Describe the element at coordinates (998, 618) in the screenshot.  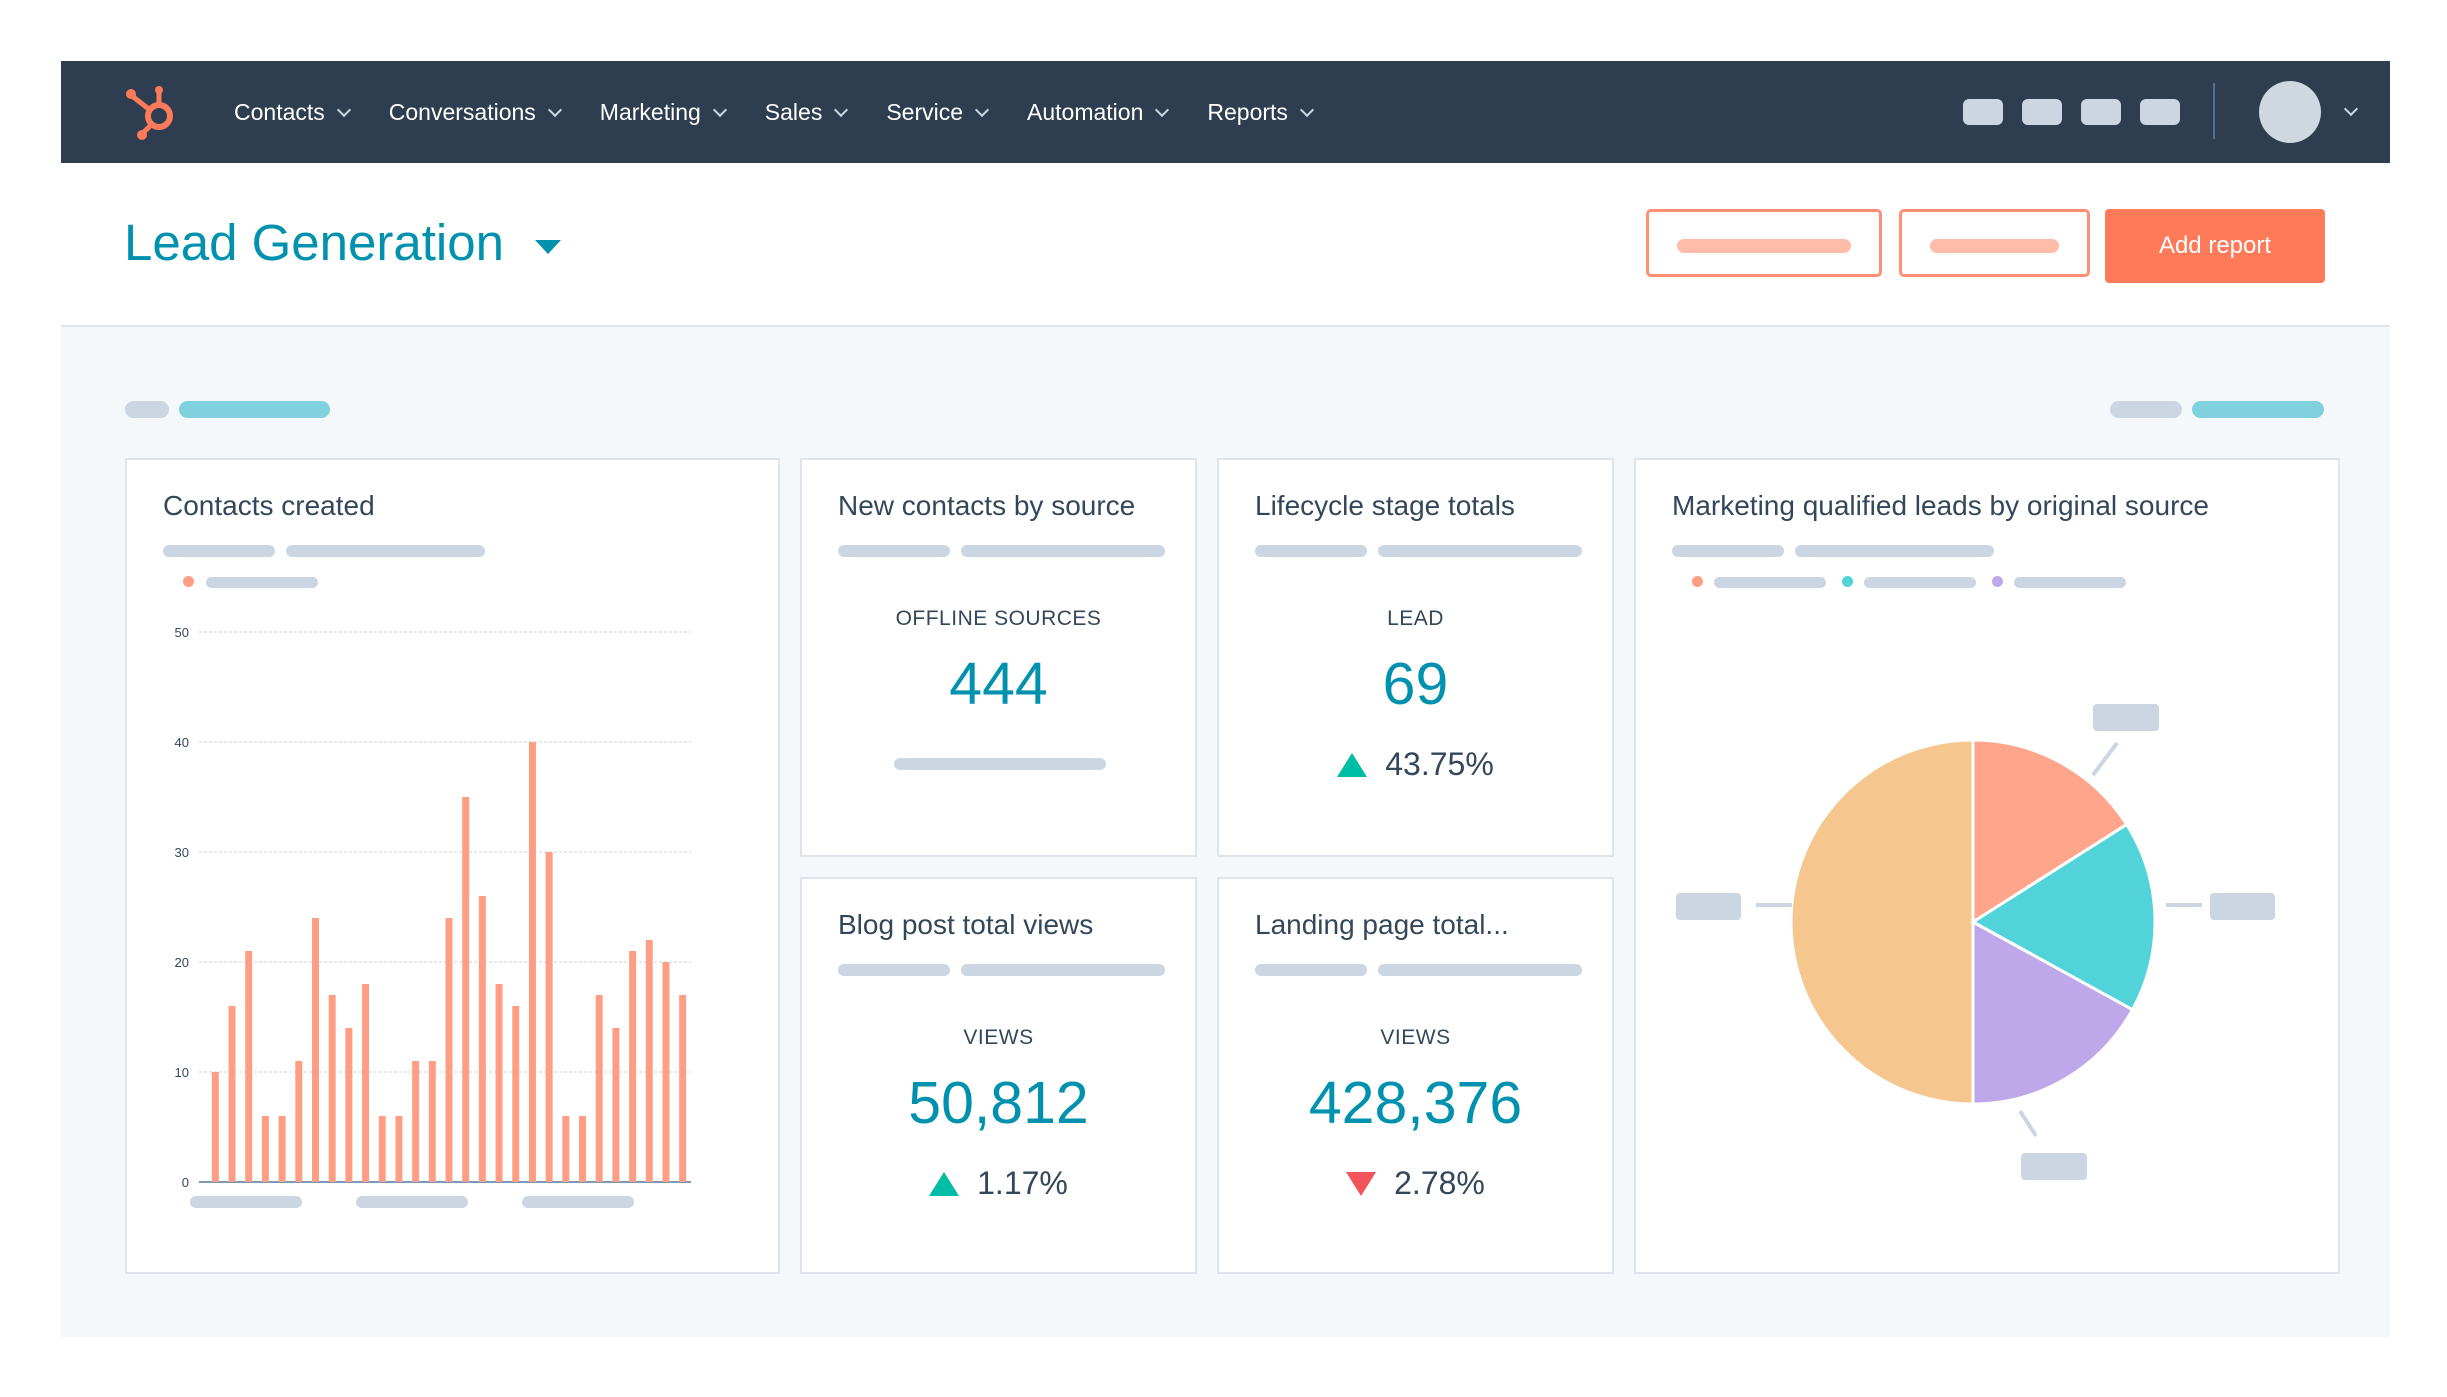
I see `kpi-label: OFFLINE SOURCES` at that location.